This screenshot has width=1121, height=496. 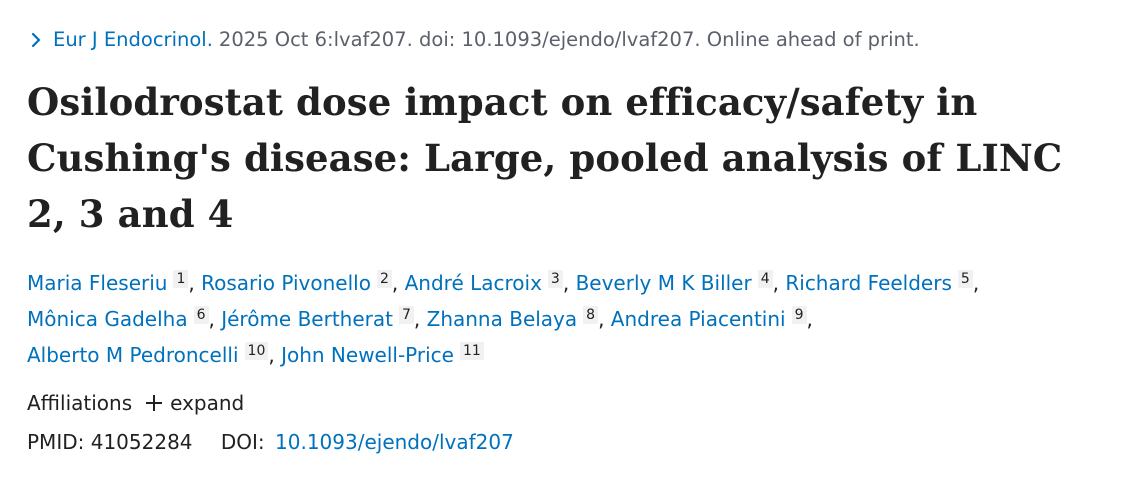 I want to click on author-link: Andrea Piacentini, so click(x=698, y=319).